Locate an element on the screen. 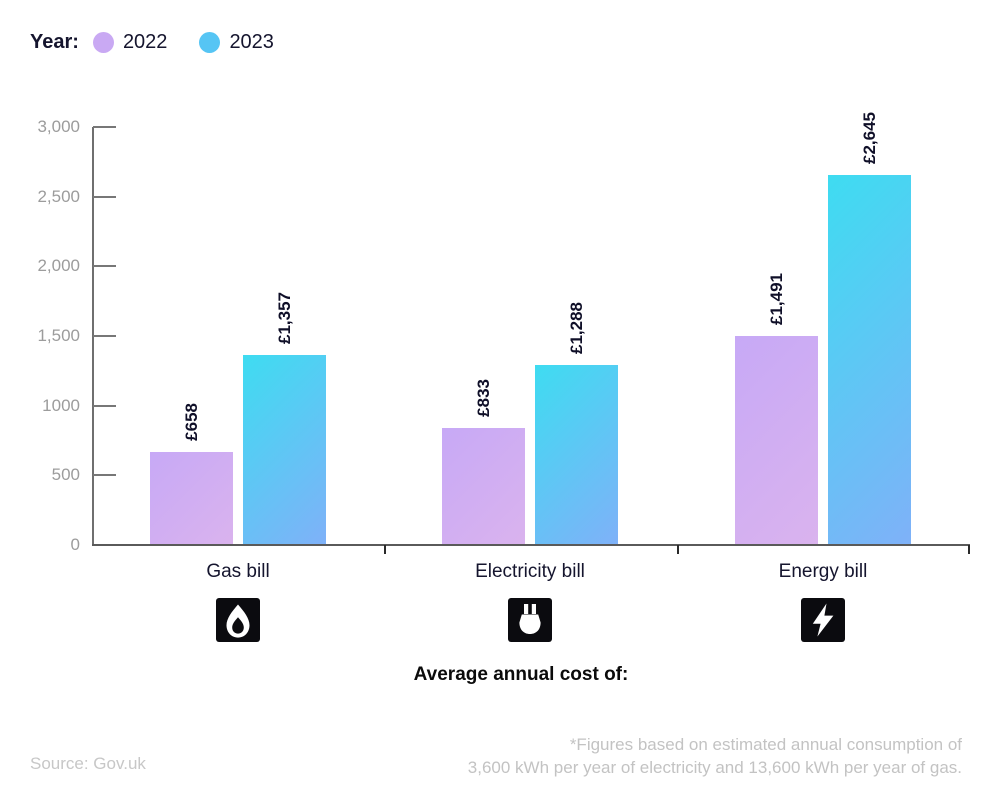 Image resolution: width=1000 pixels, height=800 pixels. source-credit: Source: Gov.uk is located at coordinates (88, 763).